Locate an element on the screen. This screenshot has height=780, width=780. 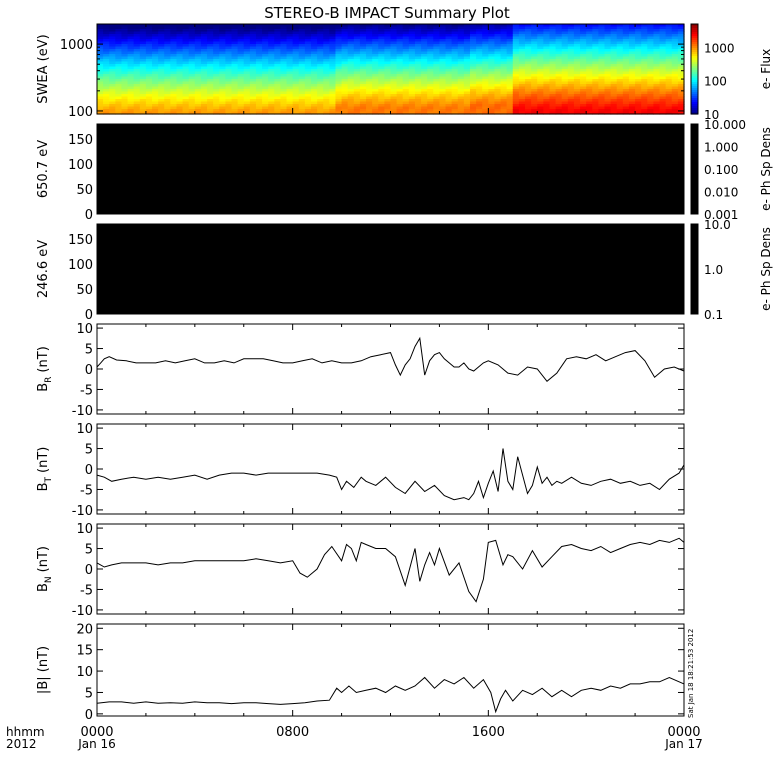
y-label-unit: (nT) is located at coordinates (43, 559).